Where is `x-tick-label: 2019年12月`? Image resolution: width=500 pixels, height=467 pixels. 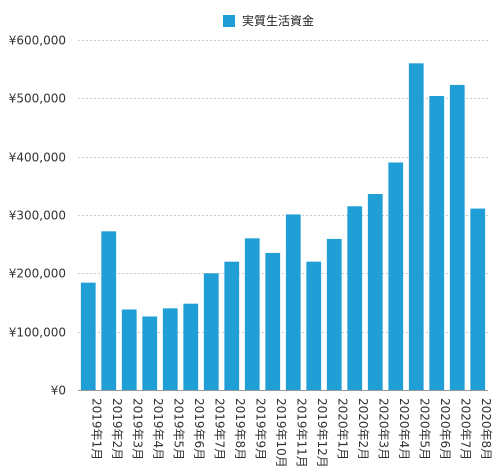 x-tick-label: 2019年12月 is located at coordinates (322, 432).